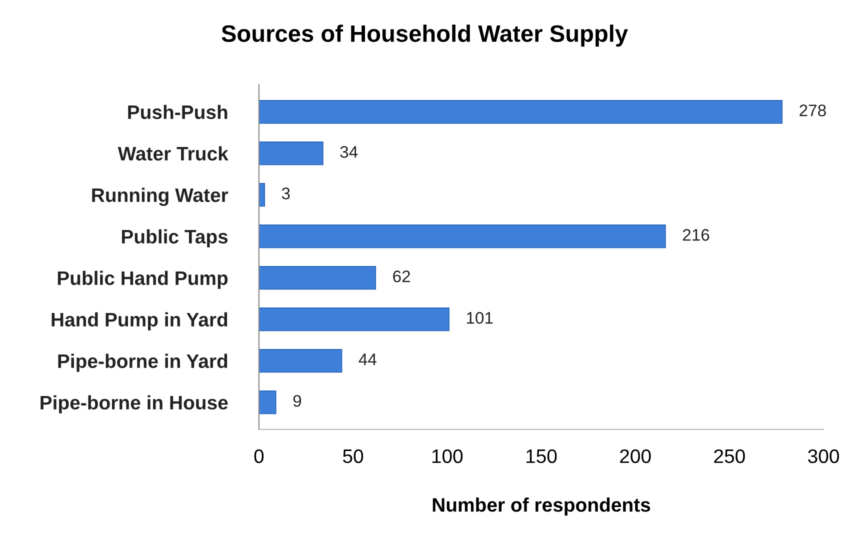  I want to click on x-tick-label: 0, so click(259, 456).